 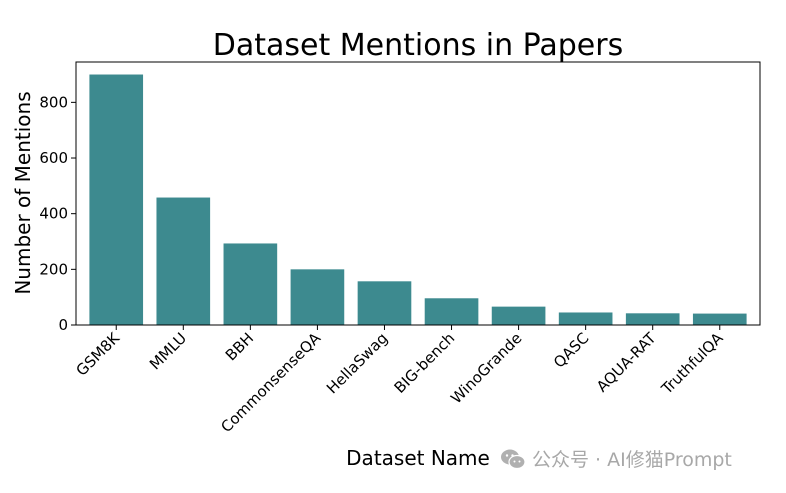 I want to click on x-tick-label: WinoGrande, so click(x=486, y=368).